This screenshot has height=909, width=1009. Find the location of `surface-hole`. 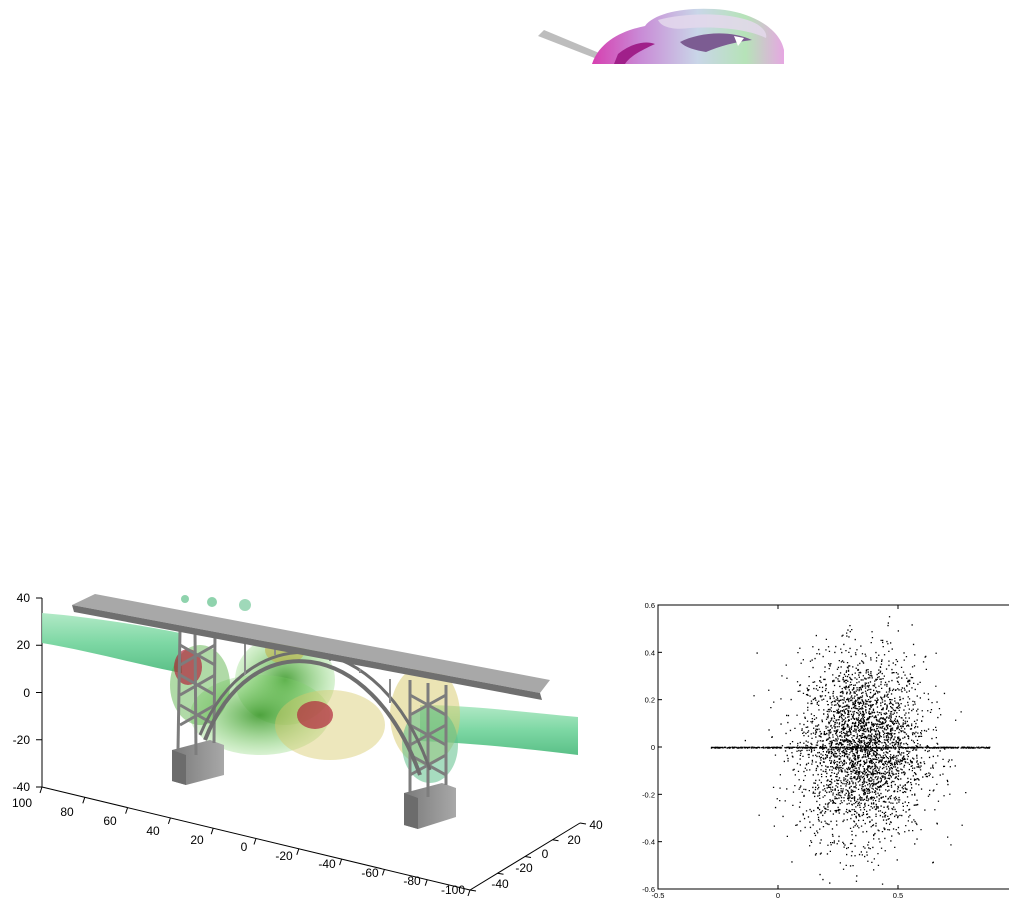

surface-hole is located at coordinates (716, 42).